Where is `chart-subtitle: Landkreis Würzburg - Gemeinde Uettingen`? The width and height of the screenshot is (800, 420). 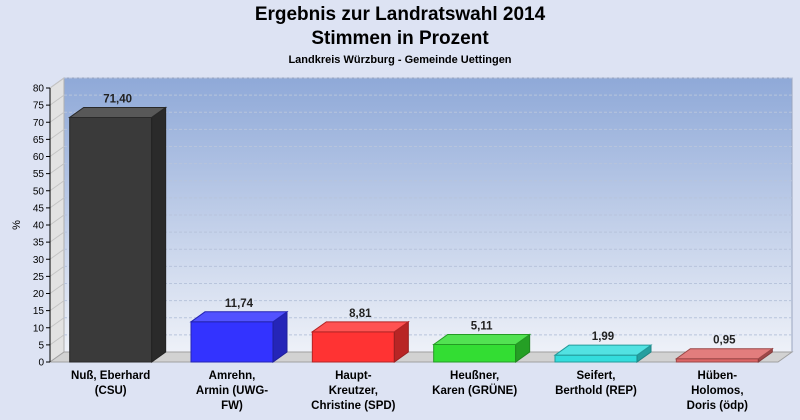 chart-subtitle: Landkreis Würzburg - Gemeinde Uettingen is located at coordinates (400, 60).